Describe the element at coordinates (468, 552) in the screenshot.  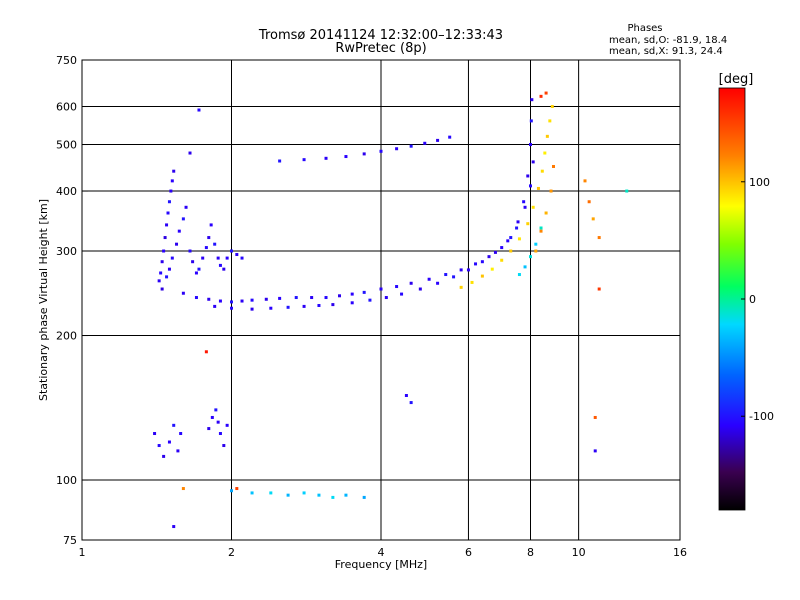
I see `x-tick-label: 6` at that location.